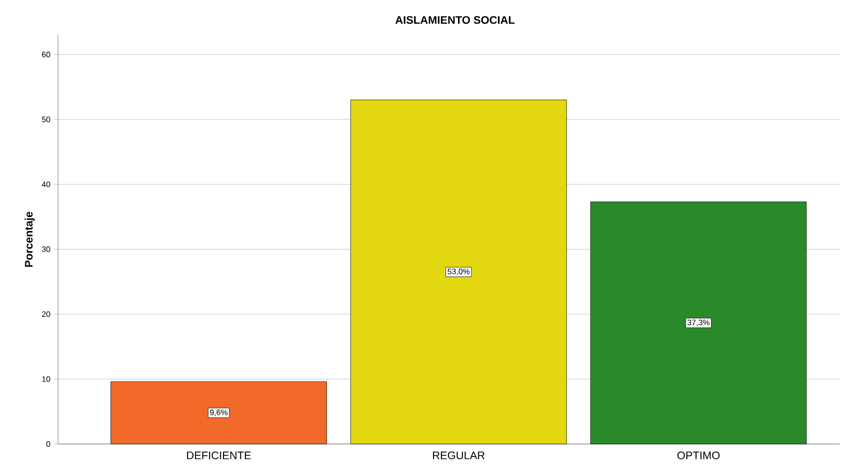  I want to click on y-axis-title: Porcentaje, so click(29, 239).